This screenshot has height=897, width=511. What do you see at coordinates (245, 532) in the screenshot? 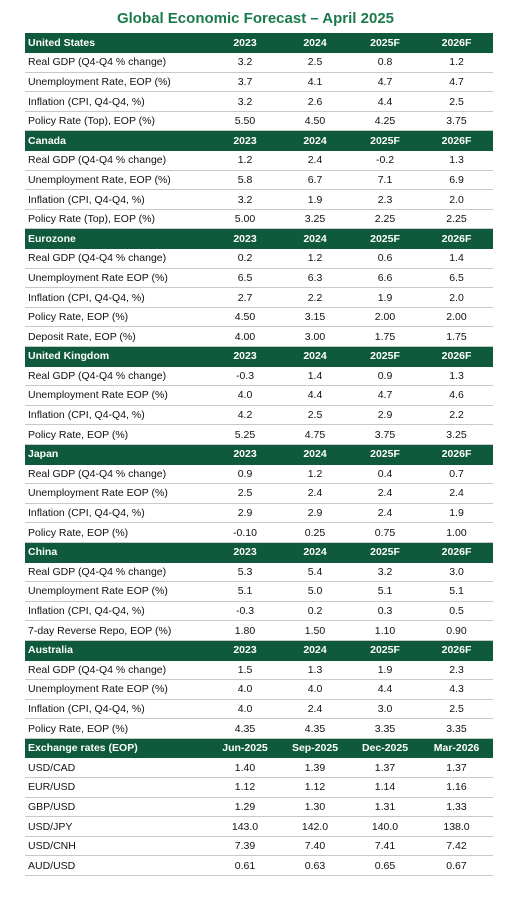
I see `value-cell: -0.10` at bounding box center [245, 532].